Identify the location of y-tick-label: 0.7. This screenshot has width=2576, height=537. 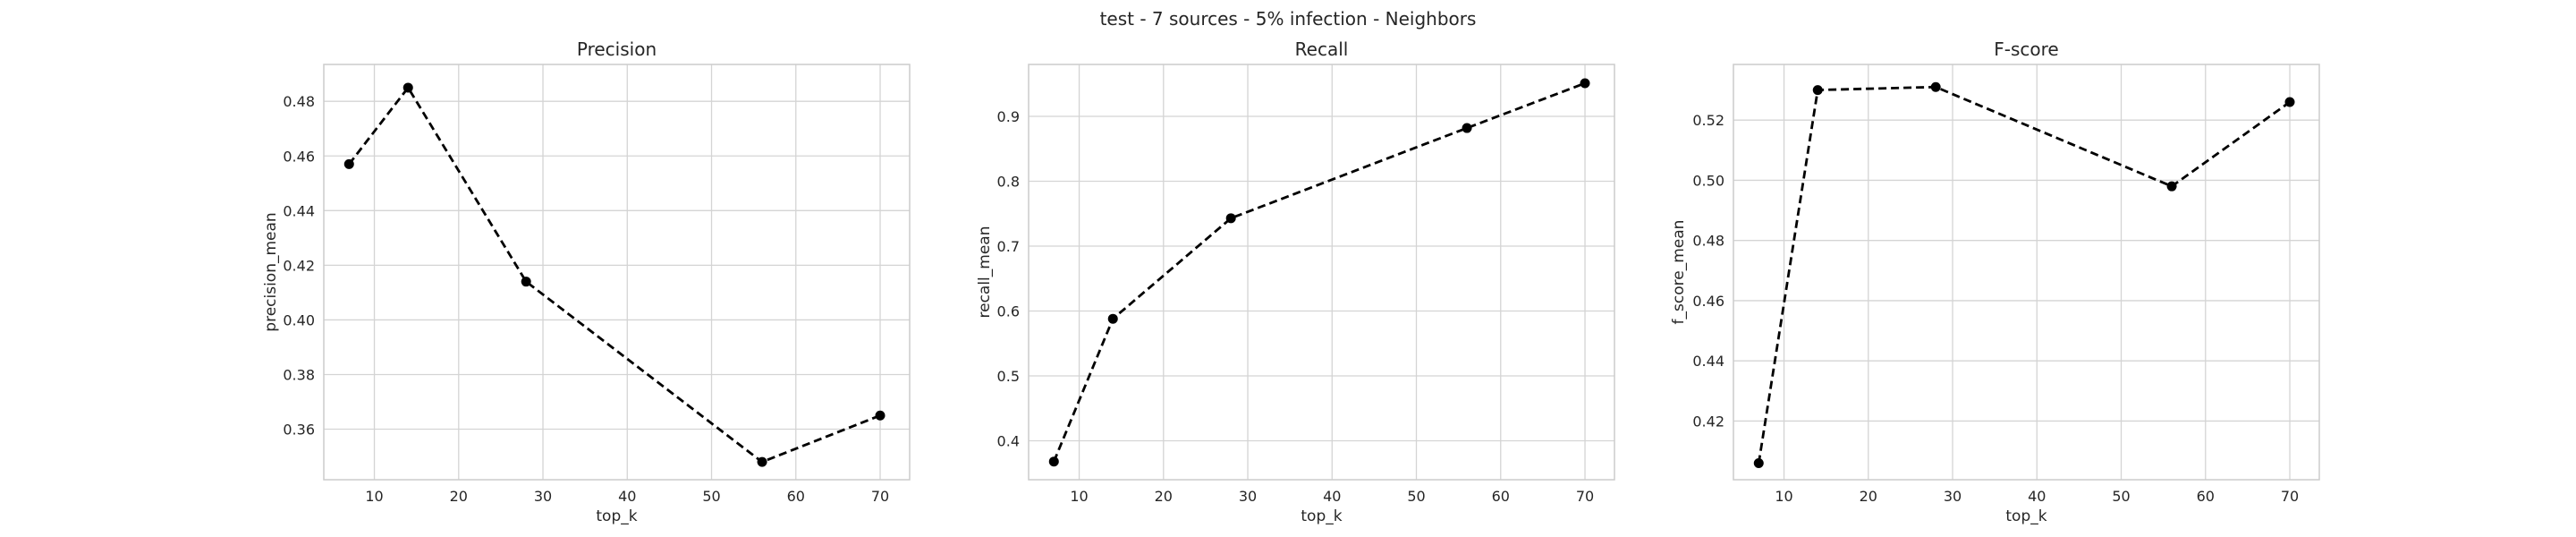
(1008, 246).